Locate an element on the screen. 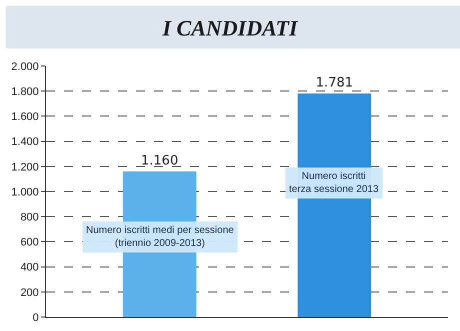 The image size is (460, 331). y-tick-label: 2.000 is located at coordinates (25, 66).